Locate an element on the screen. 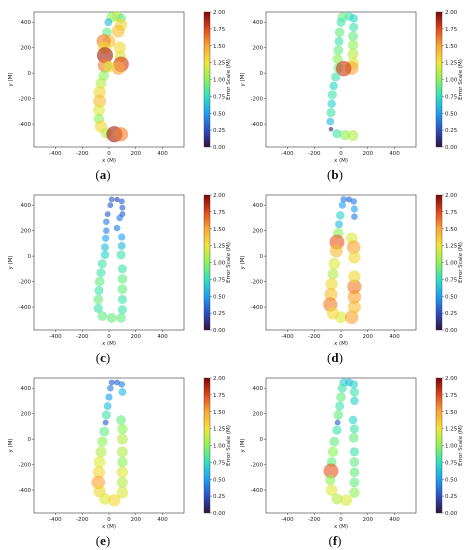 This screenshot has width=465, height=550. panel-caption: (a) is located at coordinates (102, 174).